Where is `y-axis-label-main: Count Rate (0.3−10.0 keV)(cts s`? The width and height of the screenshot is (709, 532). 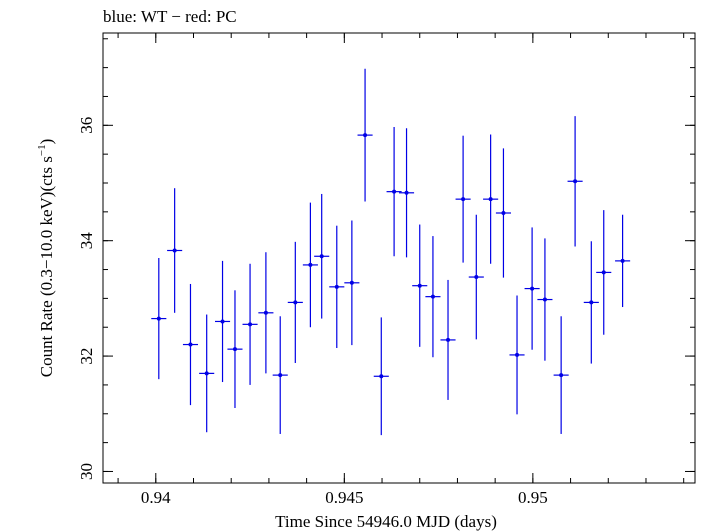
y-axis-label-main: Count Rate (0.3−10.0 keV)(cts s is located at coordinates (46, 266).